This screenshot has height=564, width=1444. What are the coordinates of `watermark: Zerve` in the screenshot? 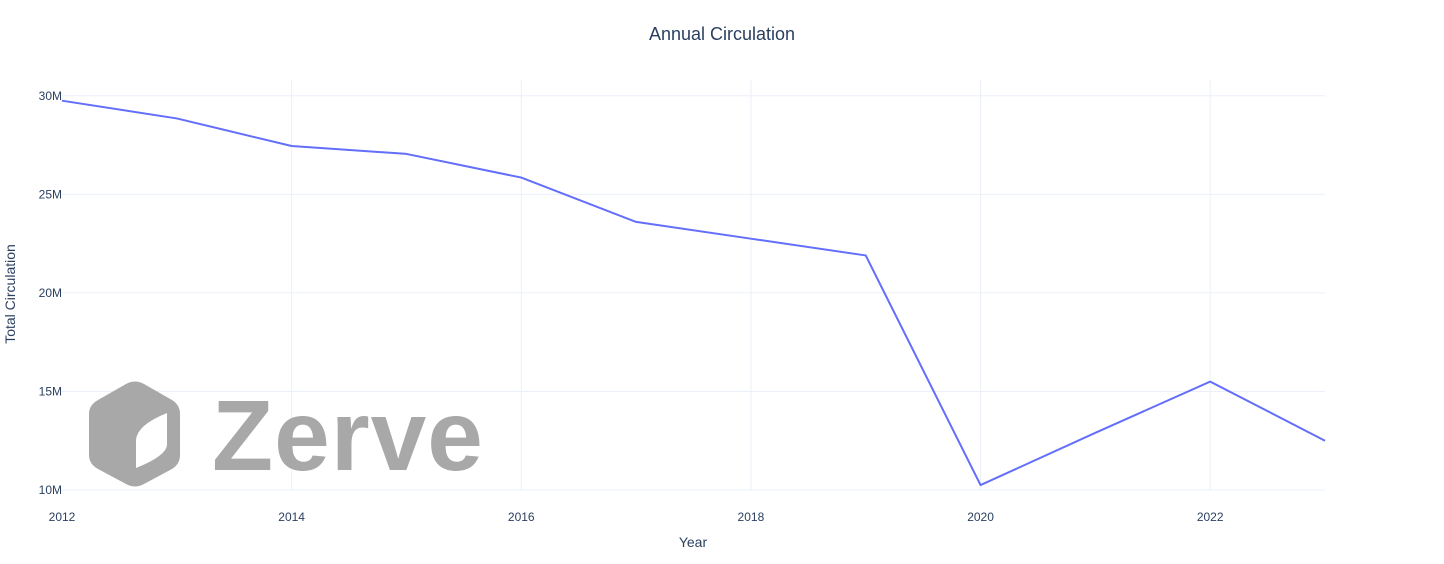 It's located at (286, 436).